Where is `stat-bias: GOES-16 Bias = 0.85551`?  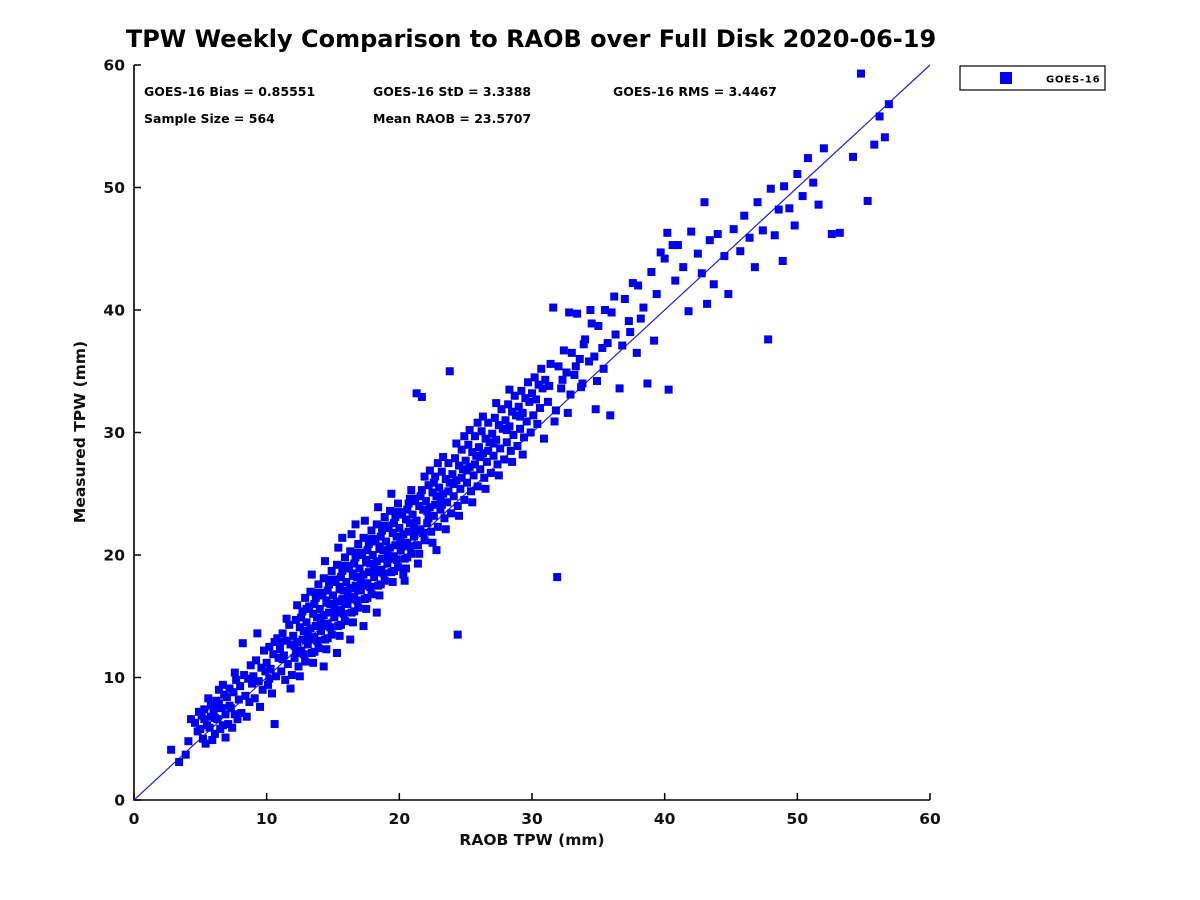 stat-bias: GOES-16 Bias = 0.85551 is located at coordinates (229, 91).